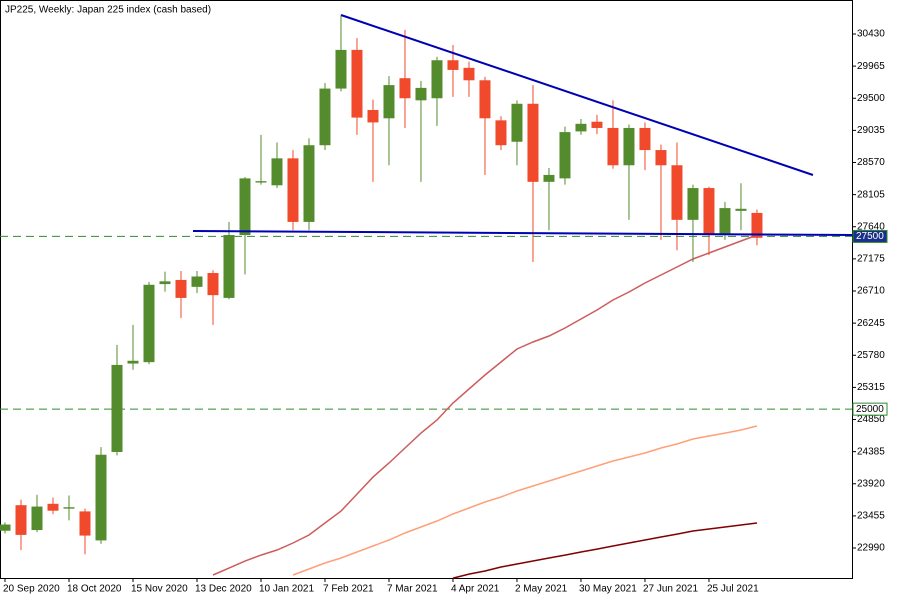 This screenshot has height=600, width=900. I want to click on y-tick-label: 28105, so click(871, 194).